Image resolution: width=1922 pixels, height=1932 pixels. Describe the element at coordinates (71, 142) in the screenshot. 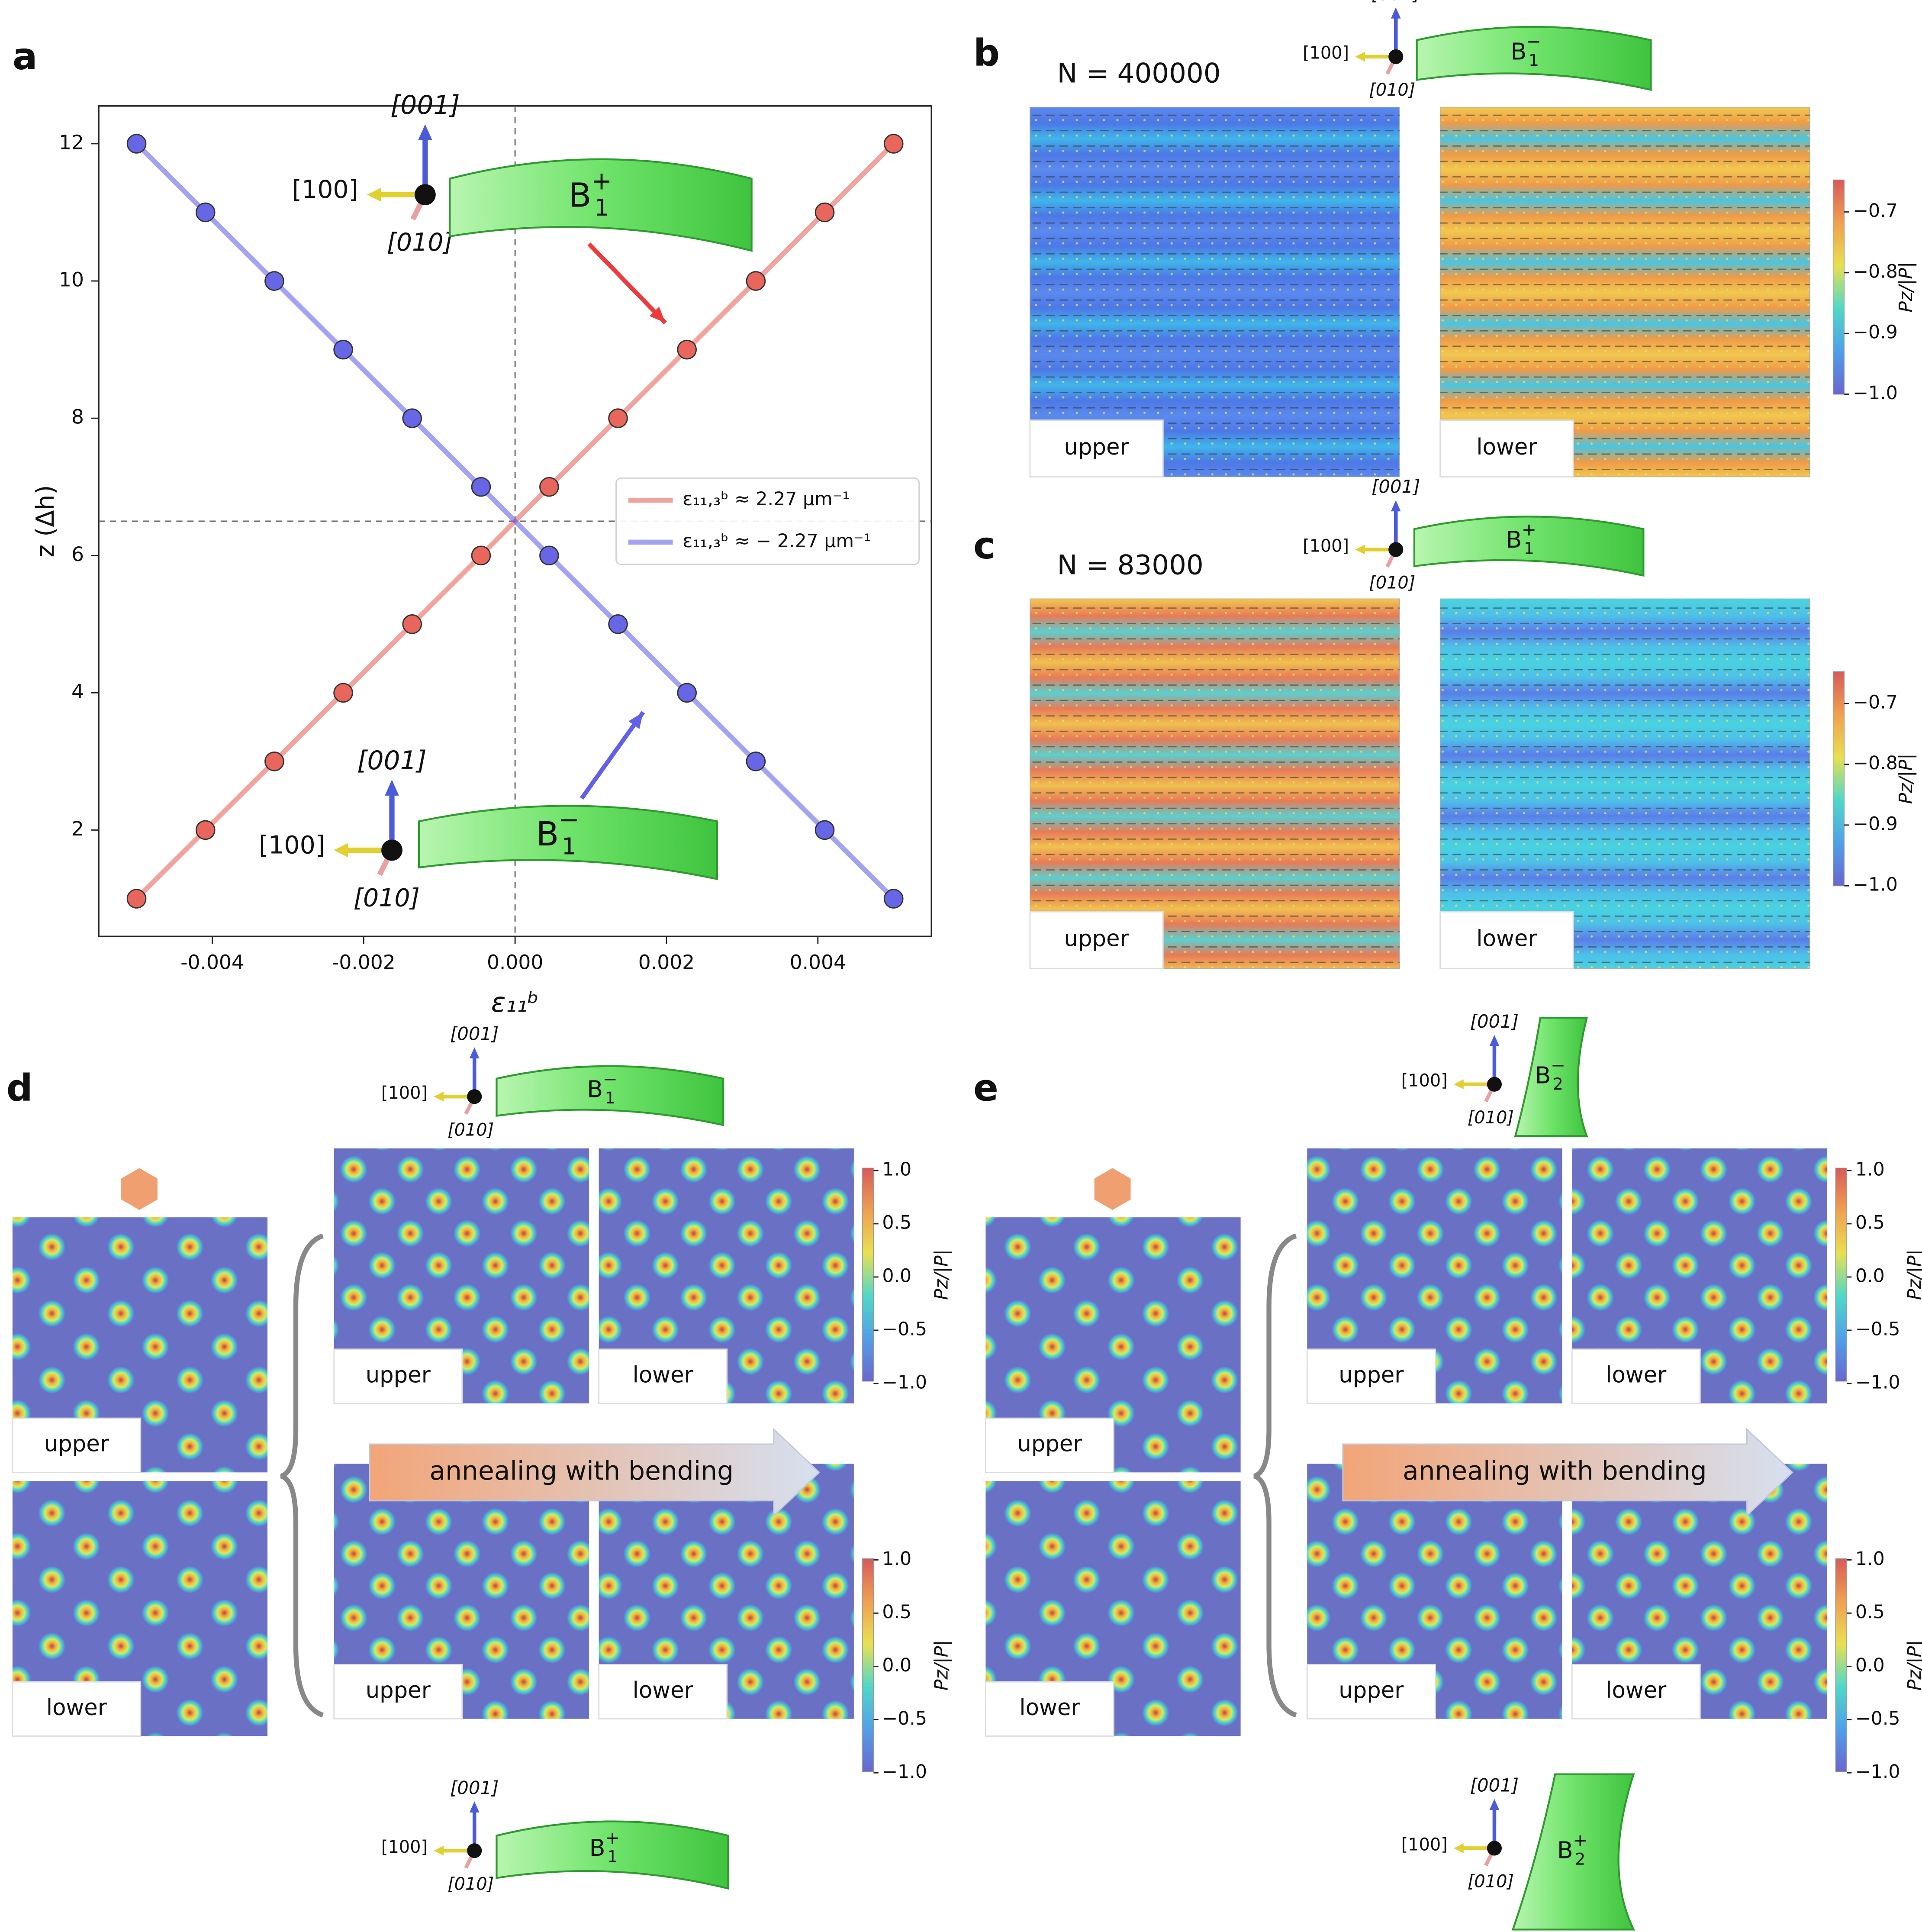

I see `y-tick-label: 12` at that location.